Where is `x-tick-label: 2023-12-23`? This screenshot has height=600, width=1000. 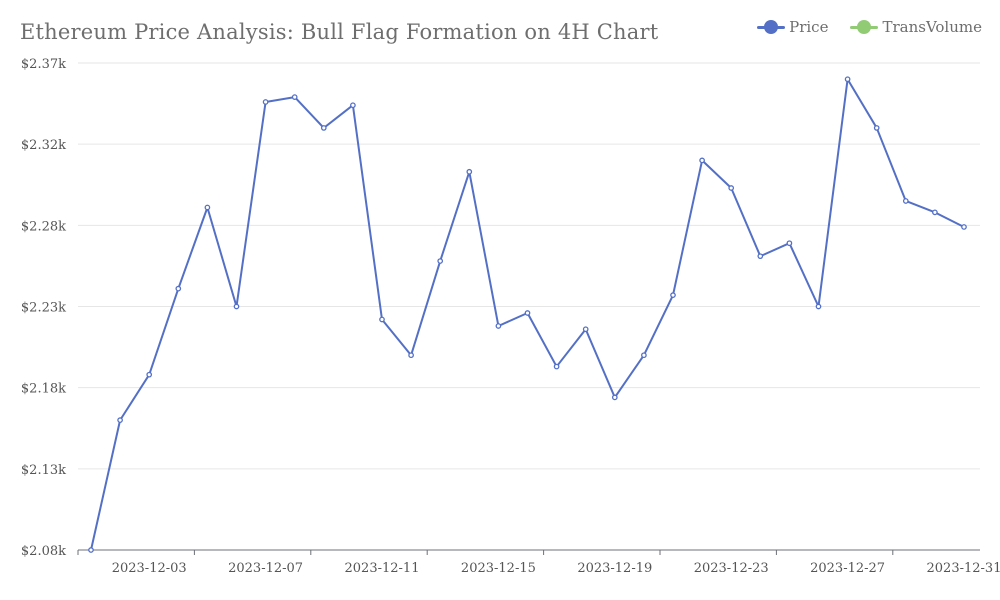 x-tick-label: 2023-12-23 is located at coordinates (731, 568).